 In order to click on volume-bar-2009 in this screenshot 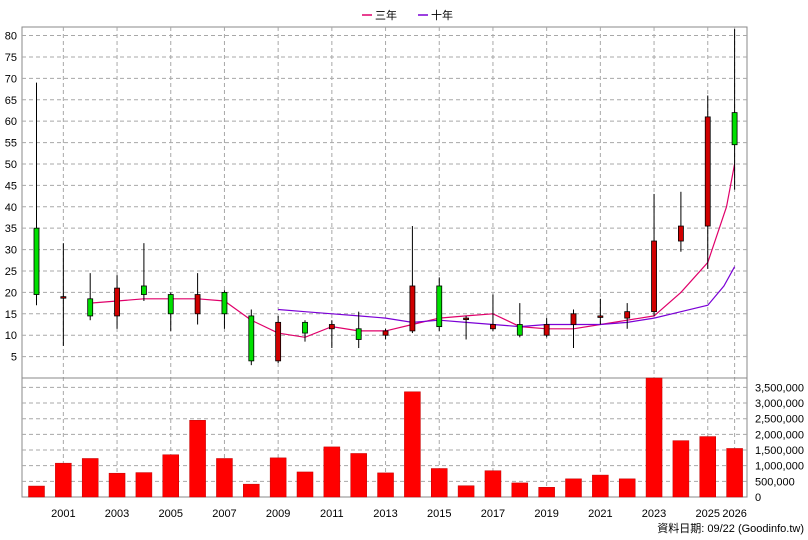, I will do `click(278, 477)`.